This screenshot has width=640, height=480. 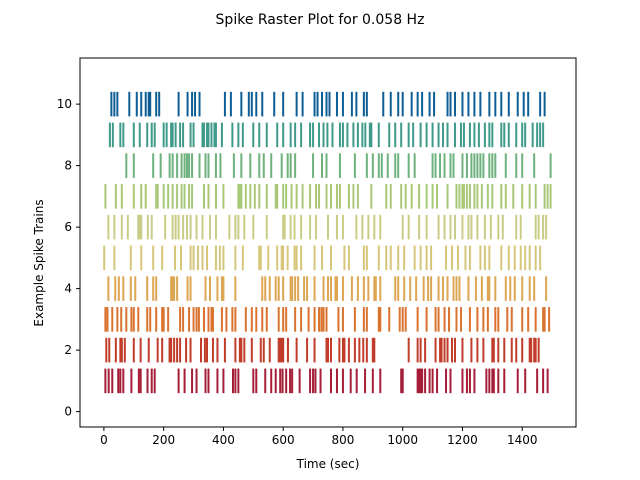 I want to click on x-tick-label: 600, so click(x=283, y=440).